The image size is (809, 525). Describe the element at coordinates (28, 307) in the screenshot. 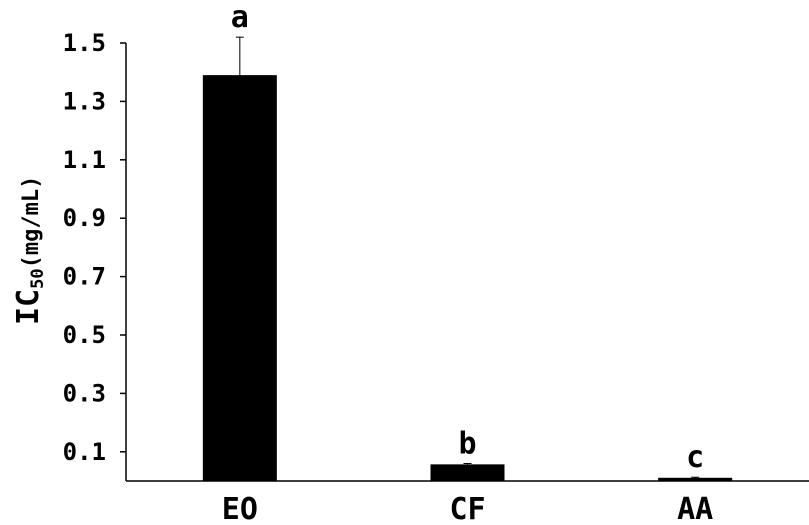

I see `y-axis-label-main: IC` at that location.